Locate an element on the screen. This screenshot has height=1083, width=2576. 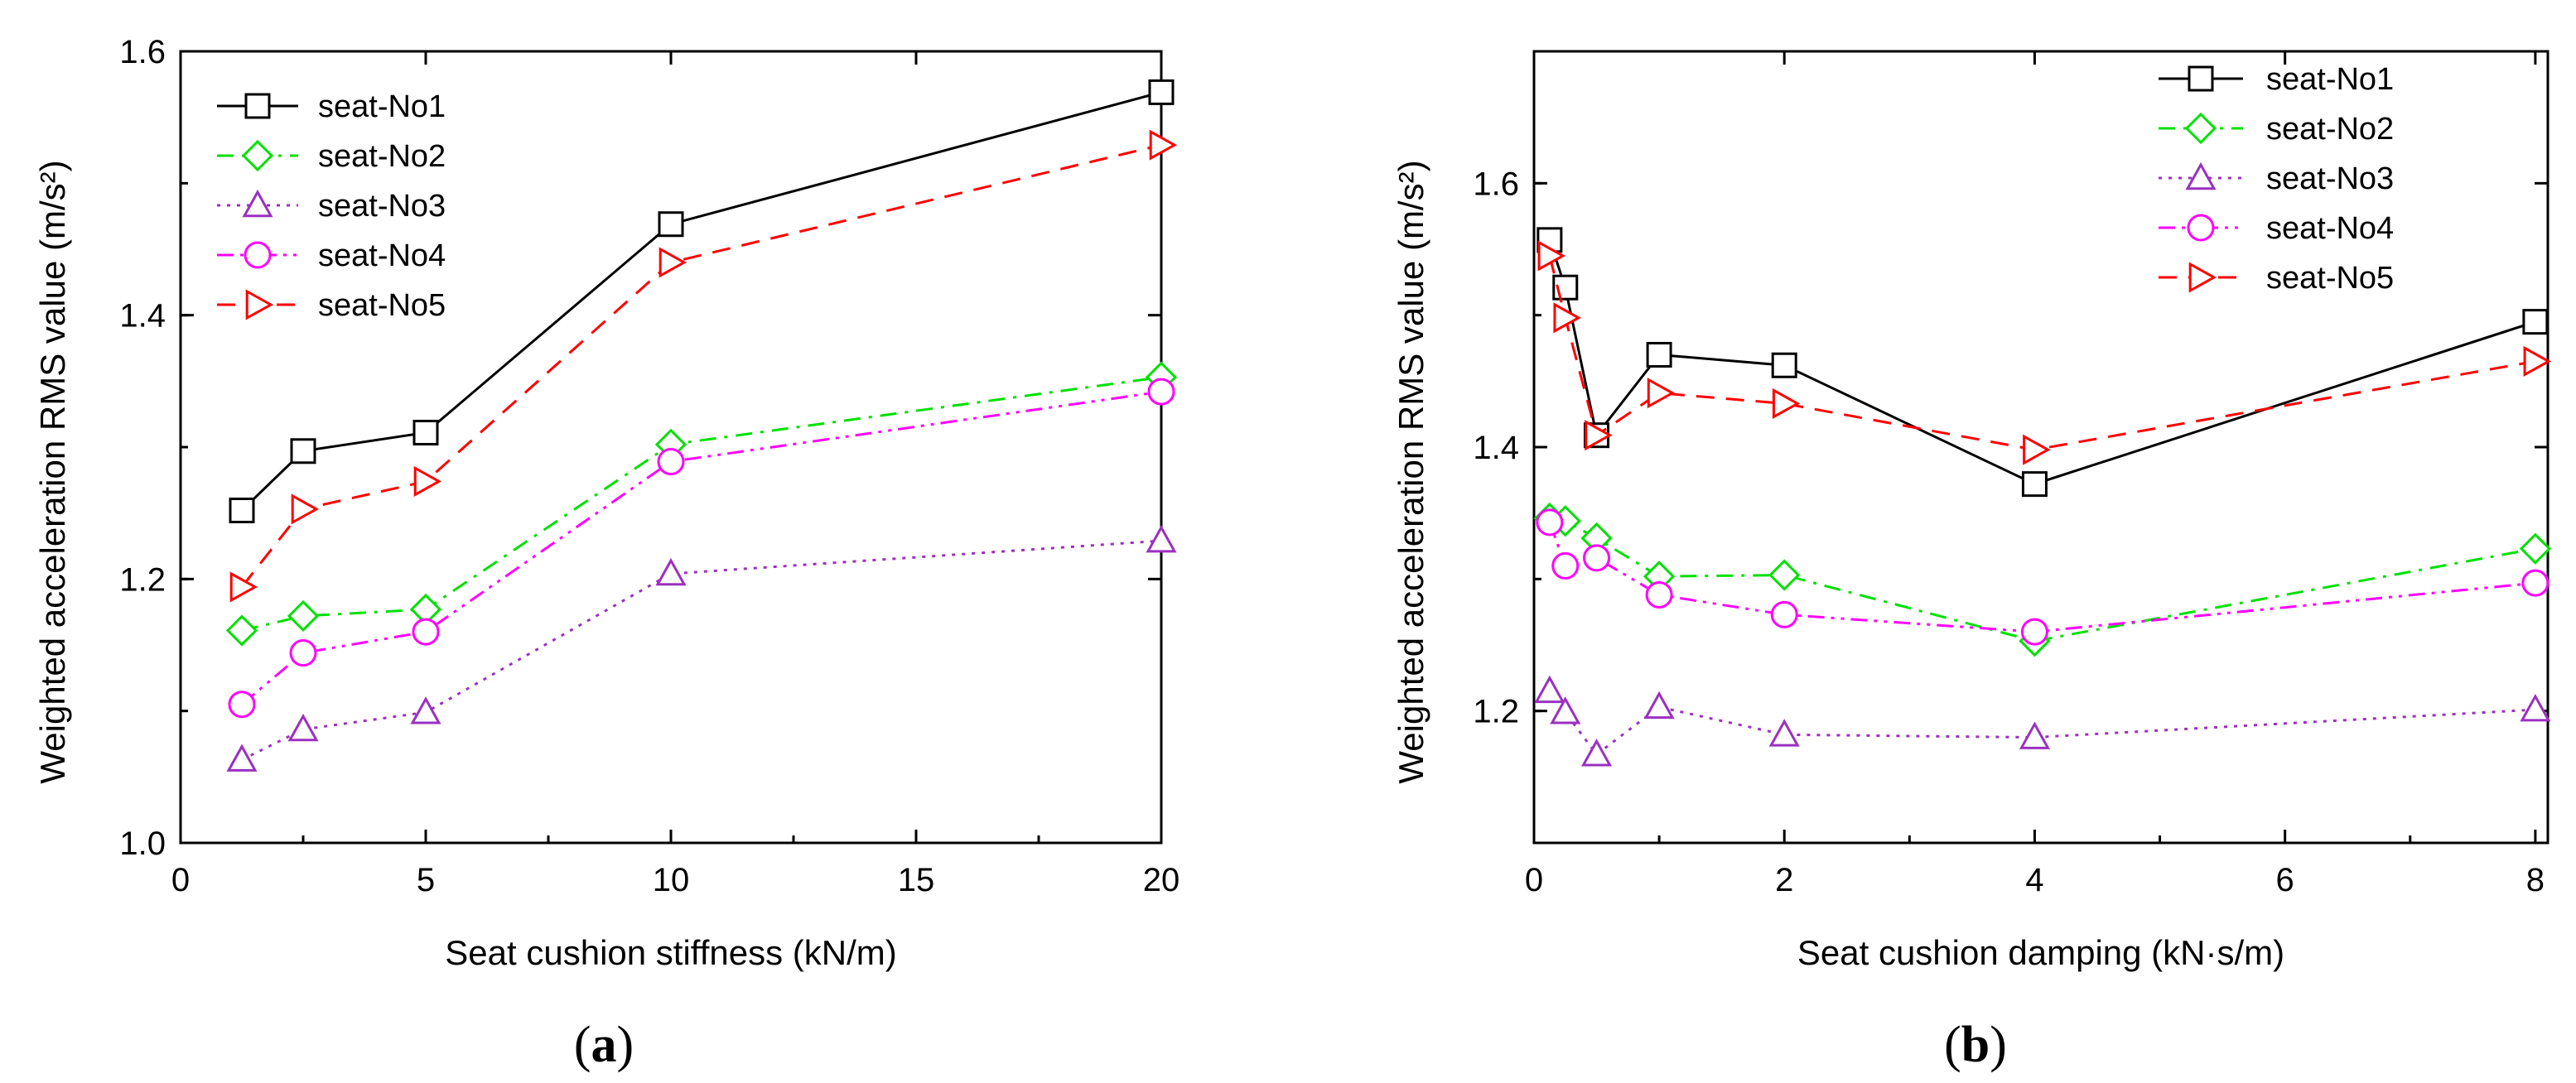
x-tick-label: 15 is located at coordinates (916, 880).